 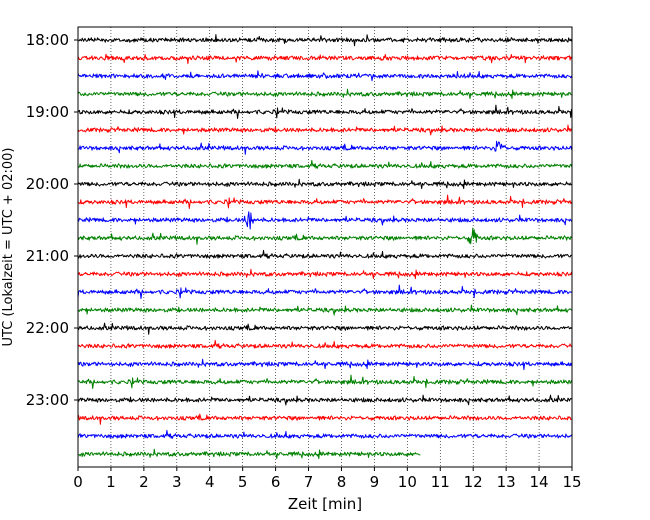 I want to click on x-tick-label-1: 1, so click(x=111, y=482).